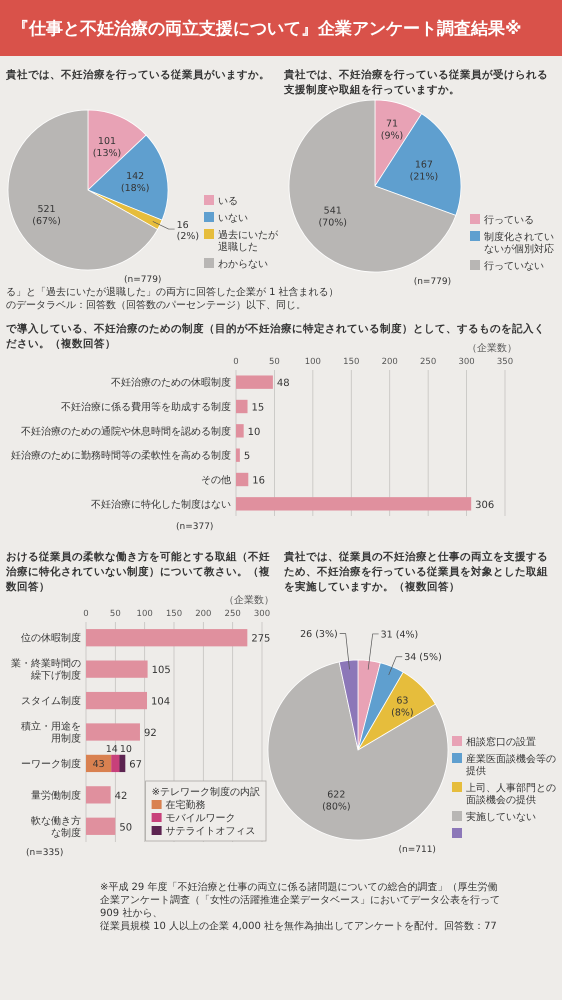  What do you see at coordinates (137, 74) in the screenshot?
I see `chart-title: 貴社では、不妊治療を行っている従業員がいますか。` at bounding box center [137, 74].